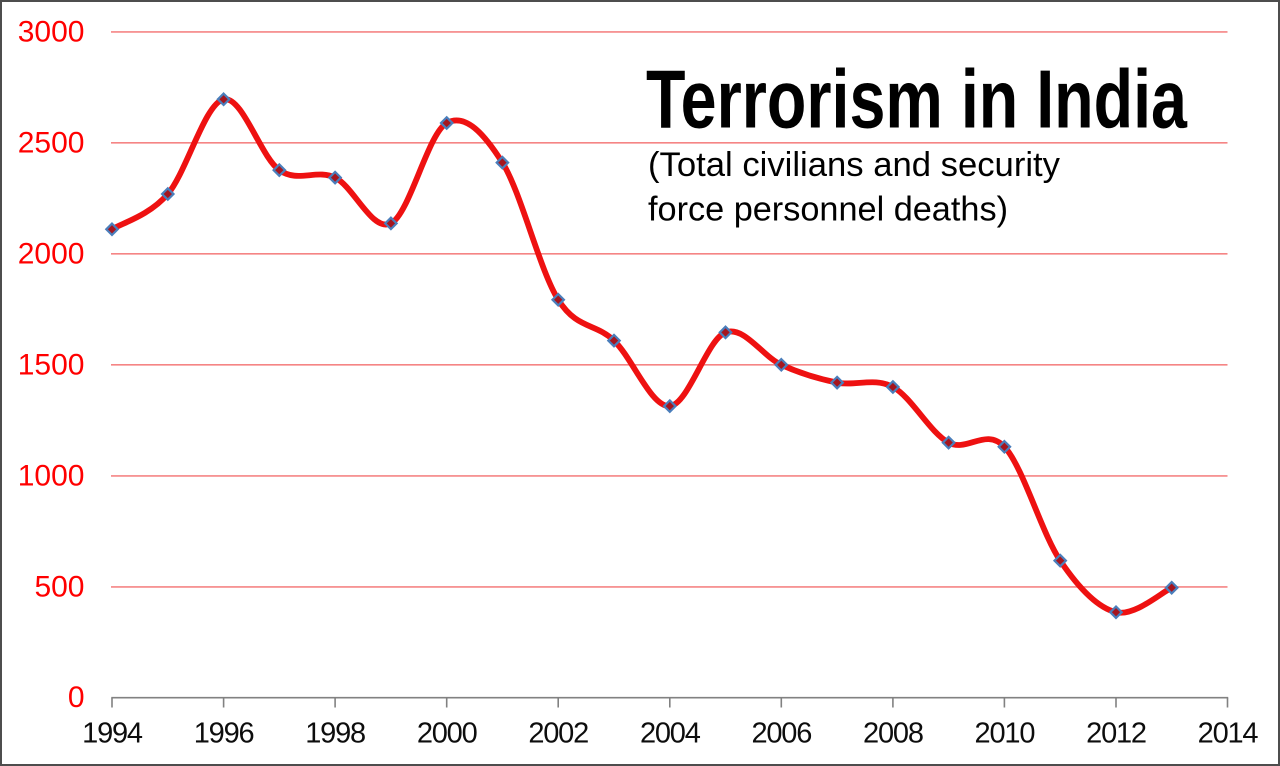  What do you see at coordinates (917, 98) in the screenshot?
I see `svg-text: Terrorism in India` at bounding box center [917, 98].